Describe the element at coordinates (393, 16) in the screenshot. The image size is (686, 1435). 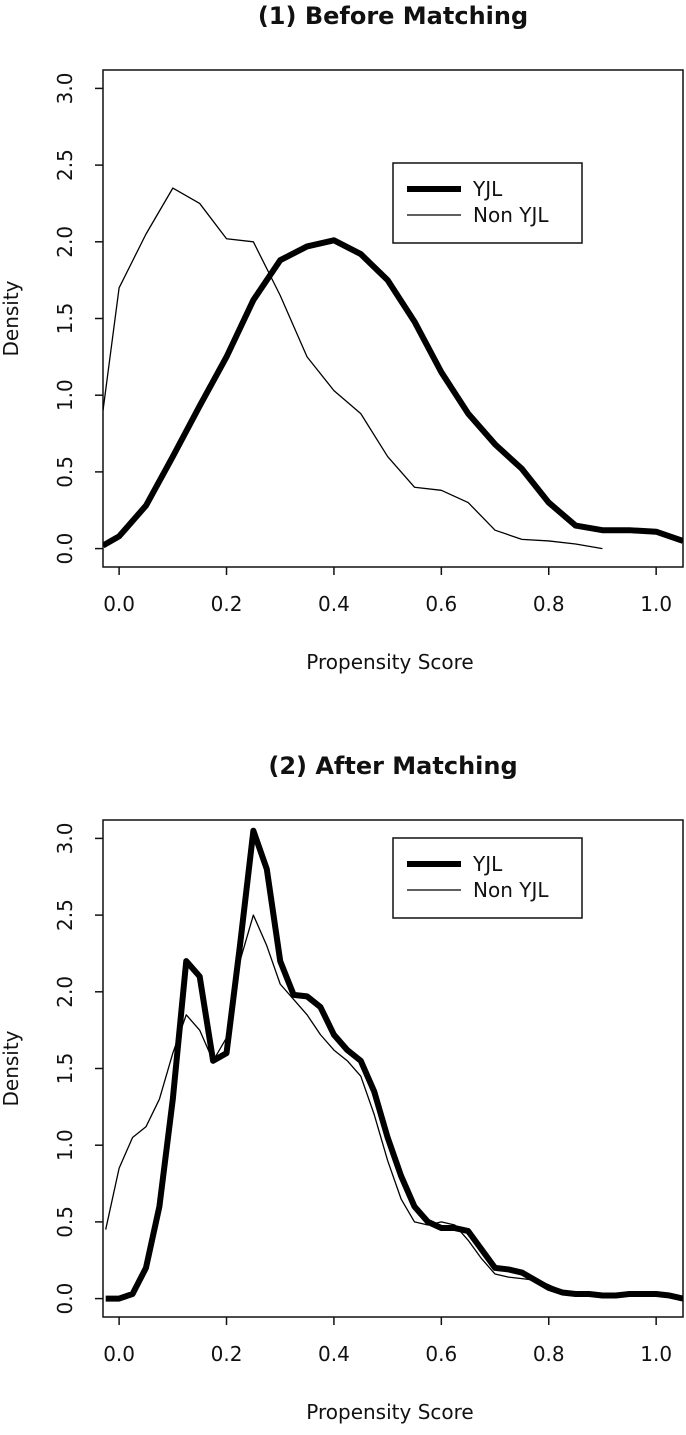
I see `chart-title: (1) Before Matching` at that location.